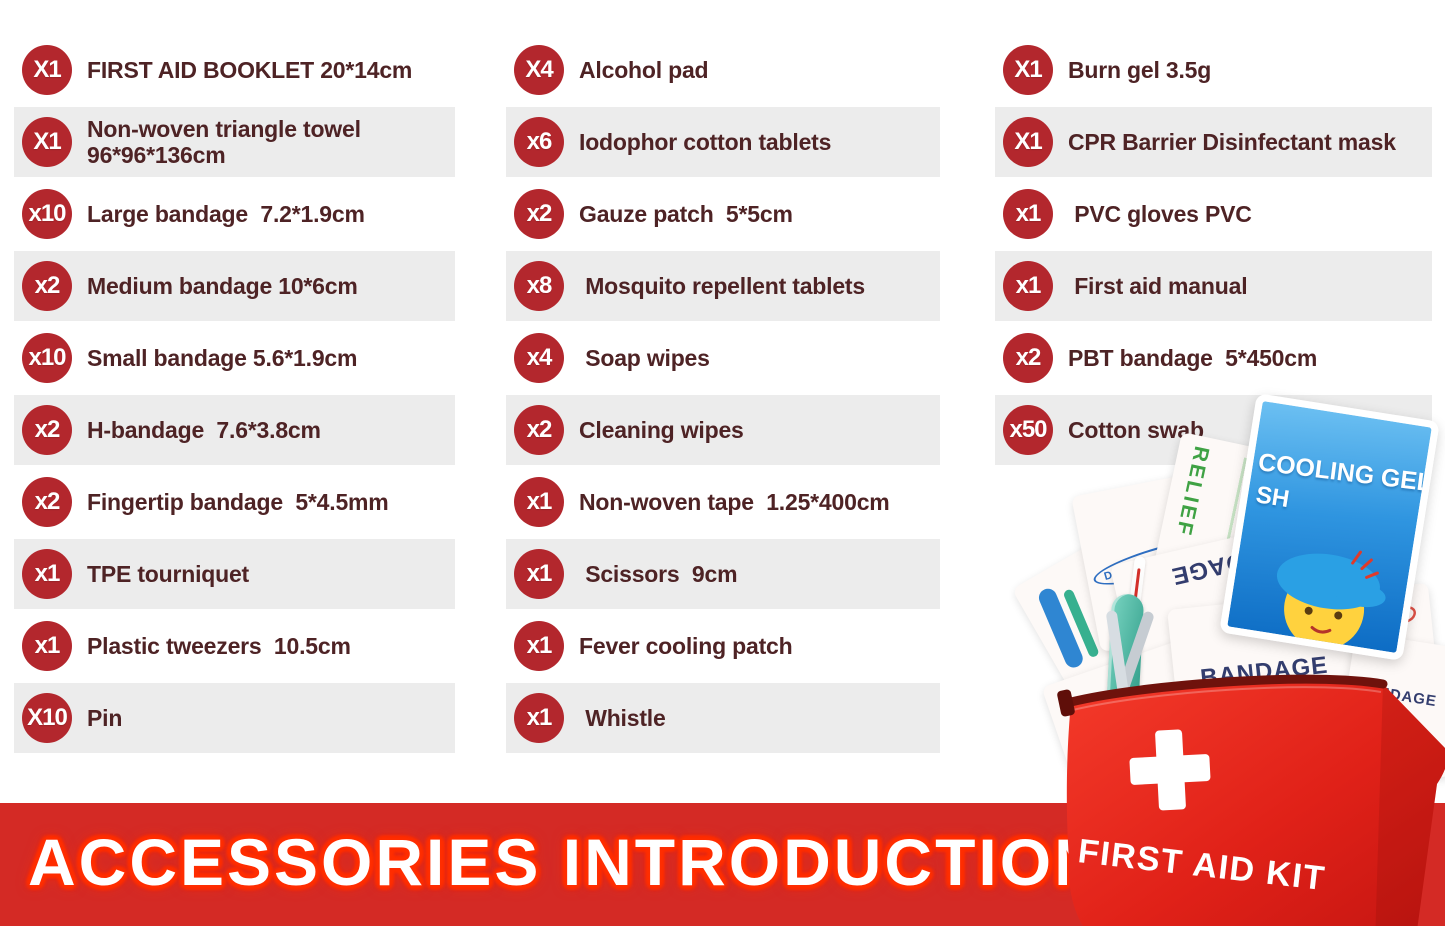 Image resolution: width=1445 pixels, height=926 pixels. Describe the element at coordinates (658, 573) in the screenshot. I see `item-label: Scissors 9cm` at that location.